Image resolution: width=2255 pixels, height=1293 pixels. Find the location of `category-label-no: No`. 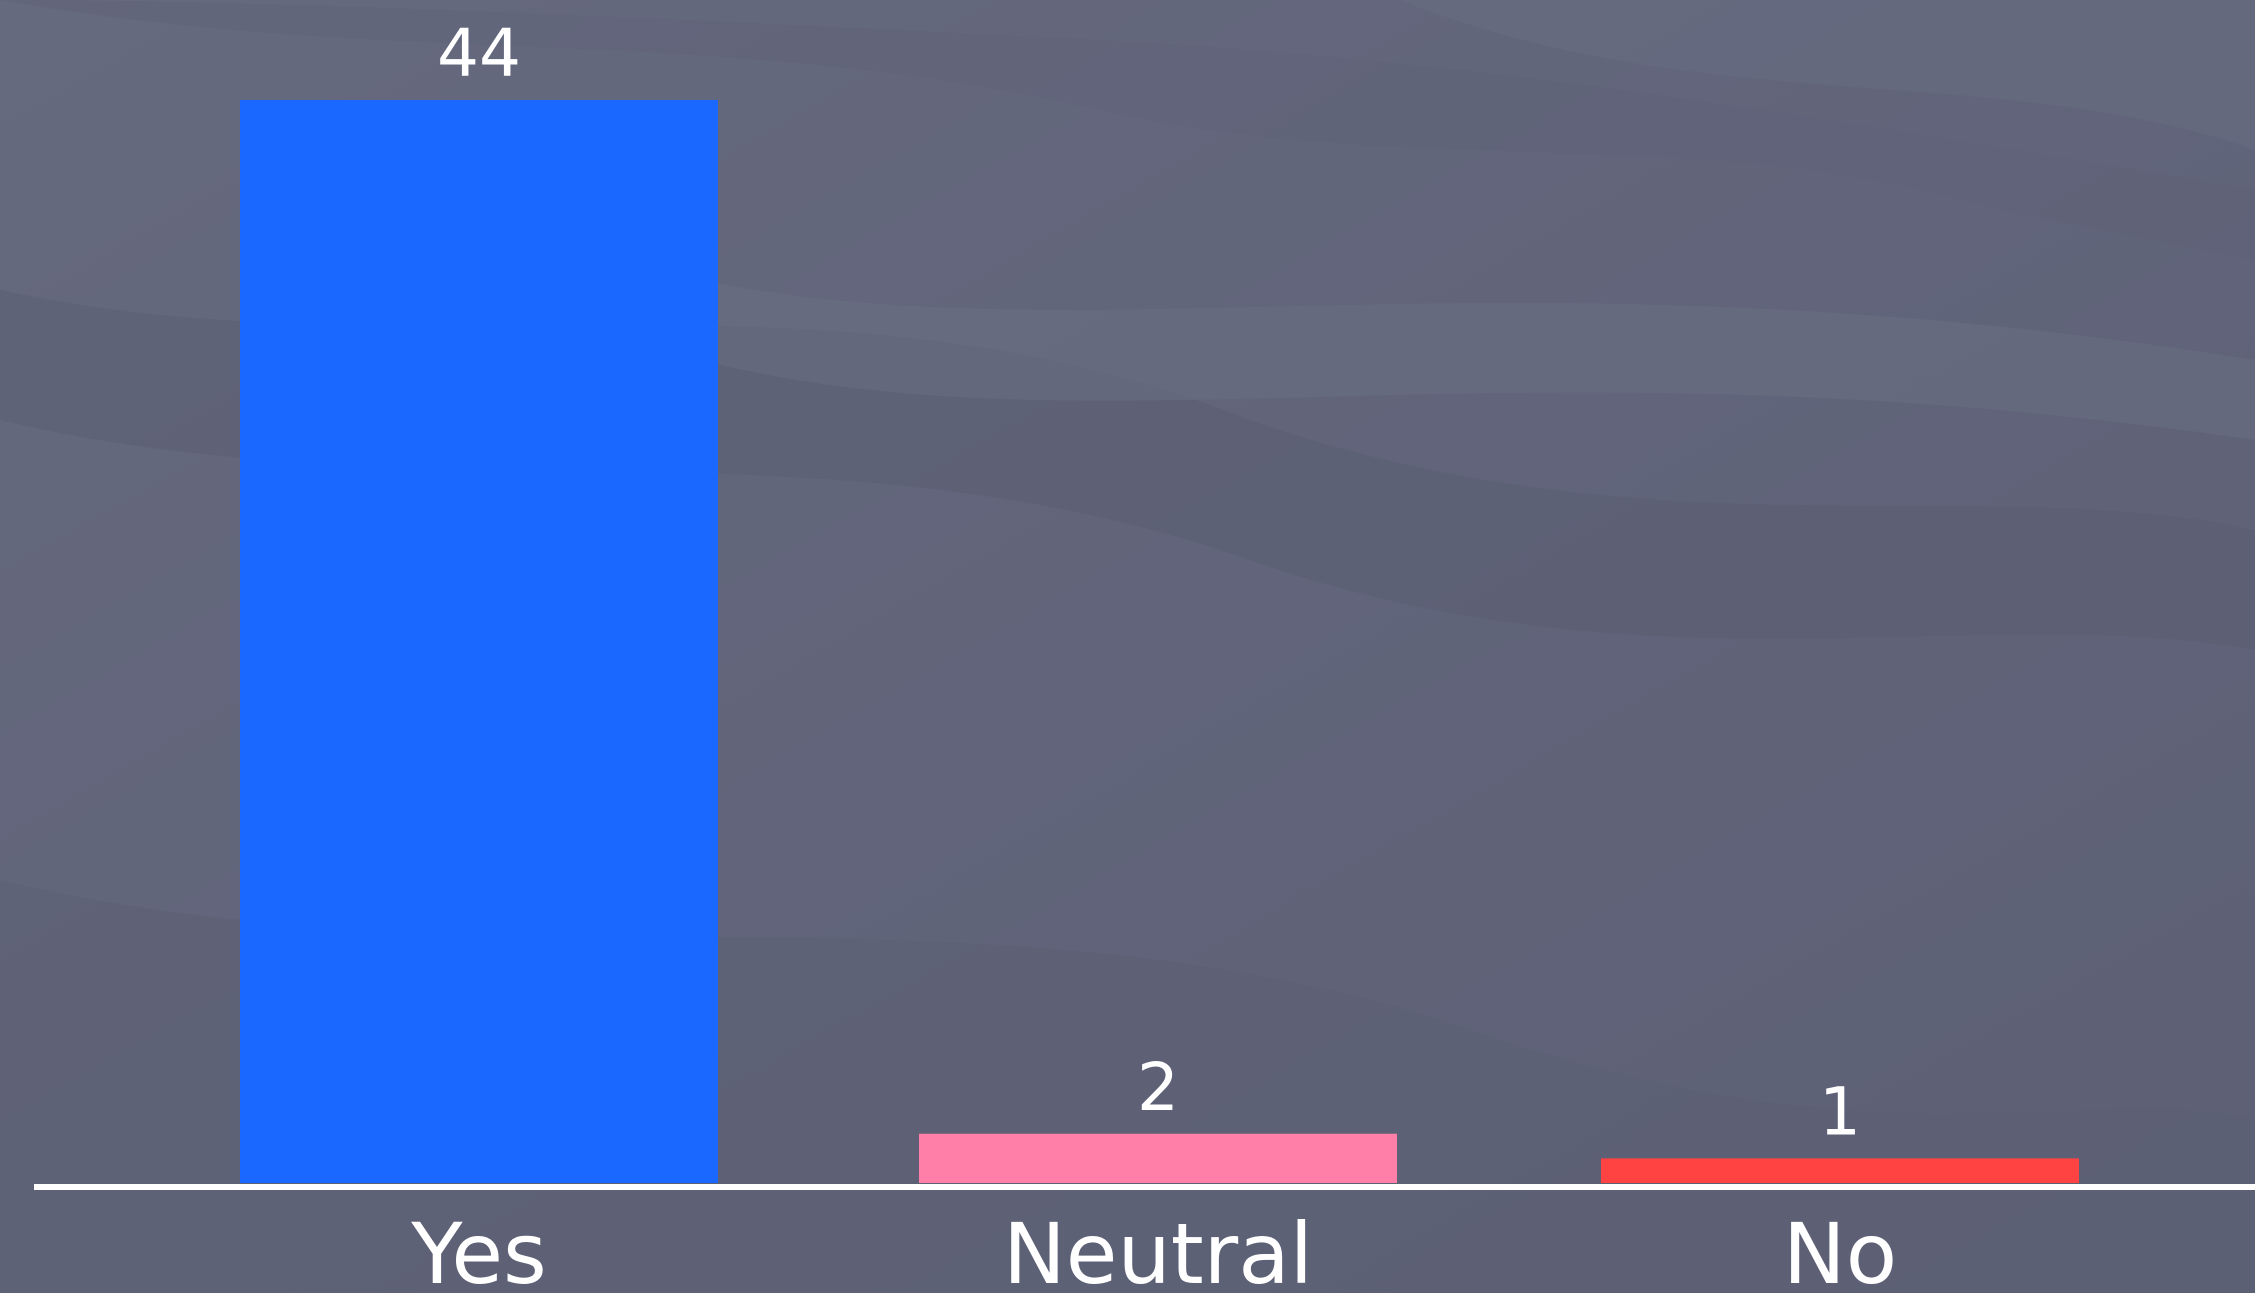

category-label-no: No is located at coordinates (1840, 1249).